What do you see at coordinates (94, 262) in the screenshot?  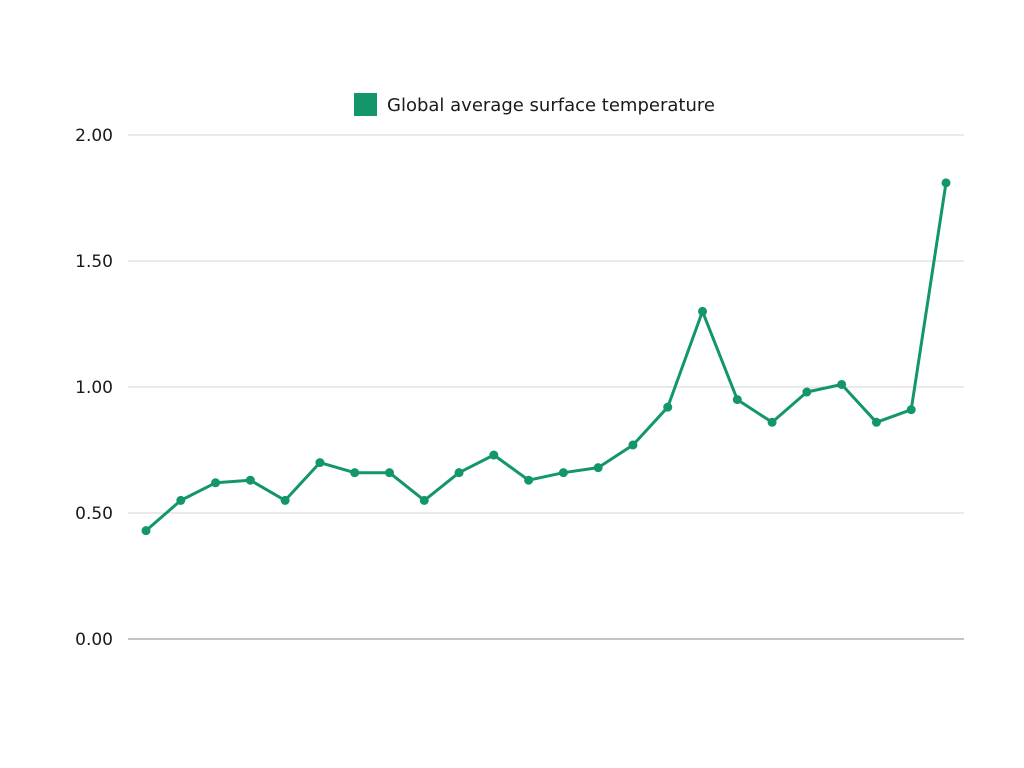 I see `y-tick-label: 1.50` at bounding box center [94, 262].